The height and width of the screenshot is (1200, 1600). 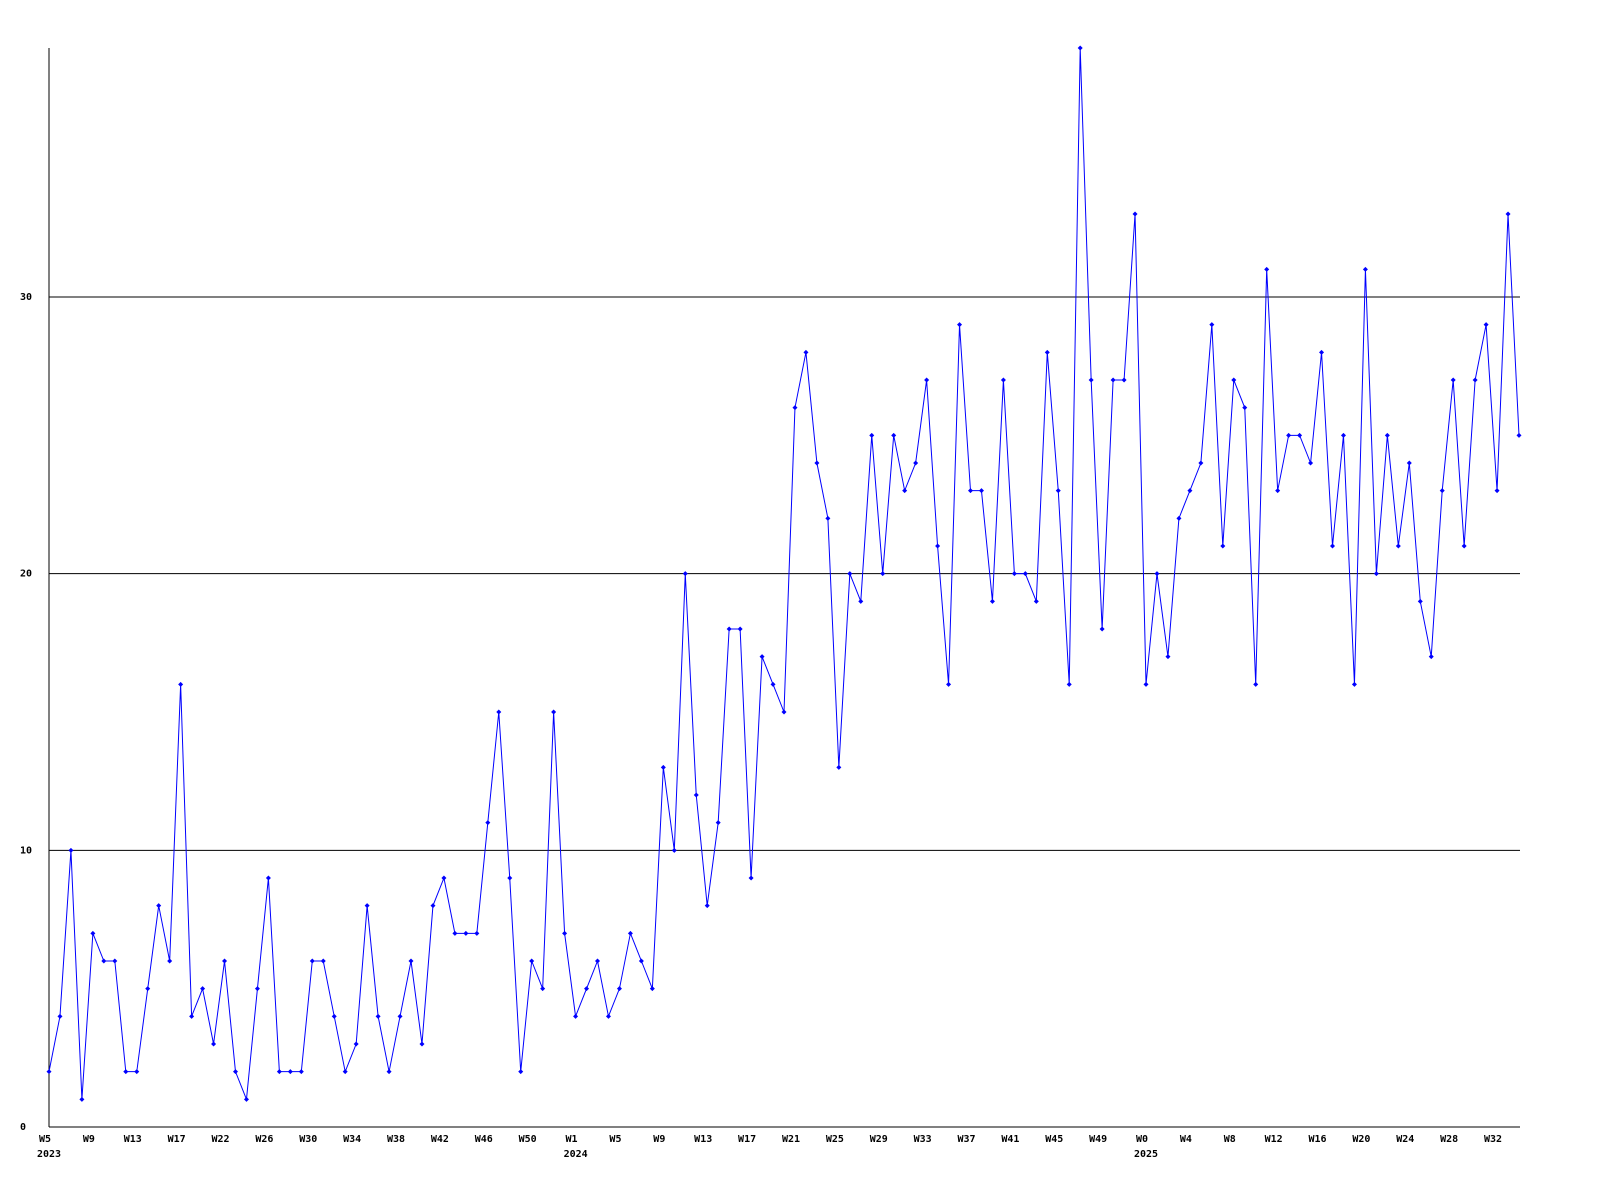 I want to click on x-tick-label: W30, so click(x=308, y=1139).